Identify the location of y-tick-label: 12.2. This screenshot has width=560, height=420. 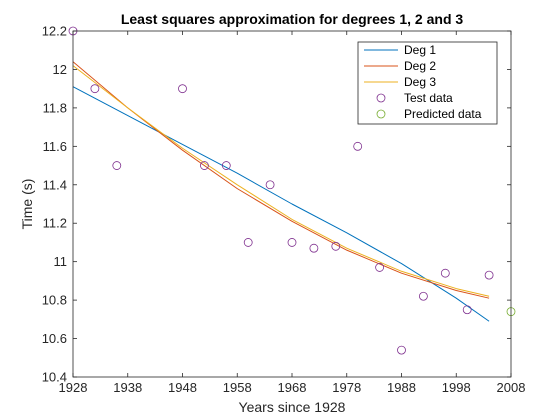
(54, 31).